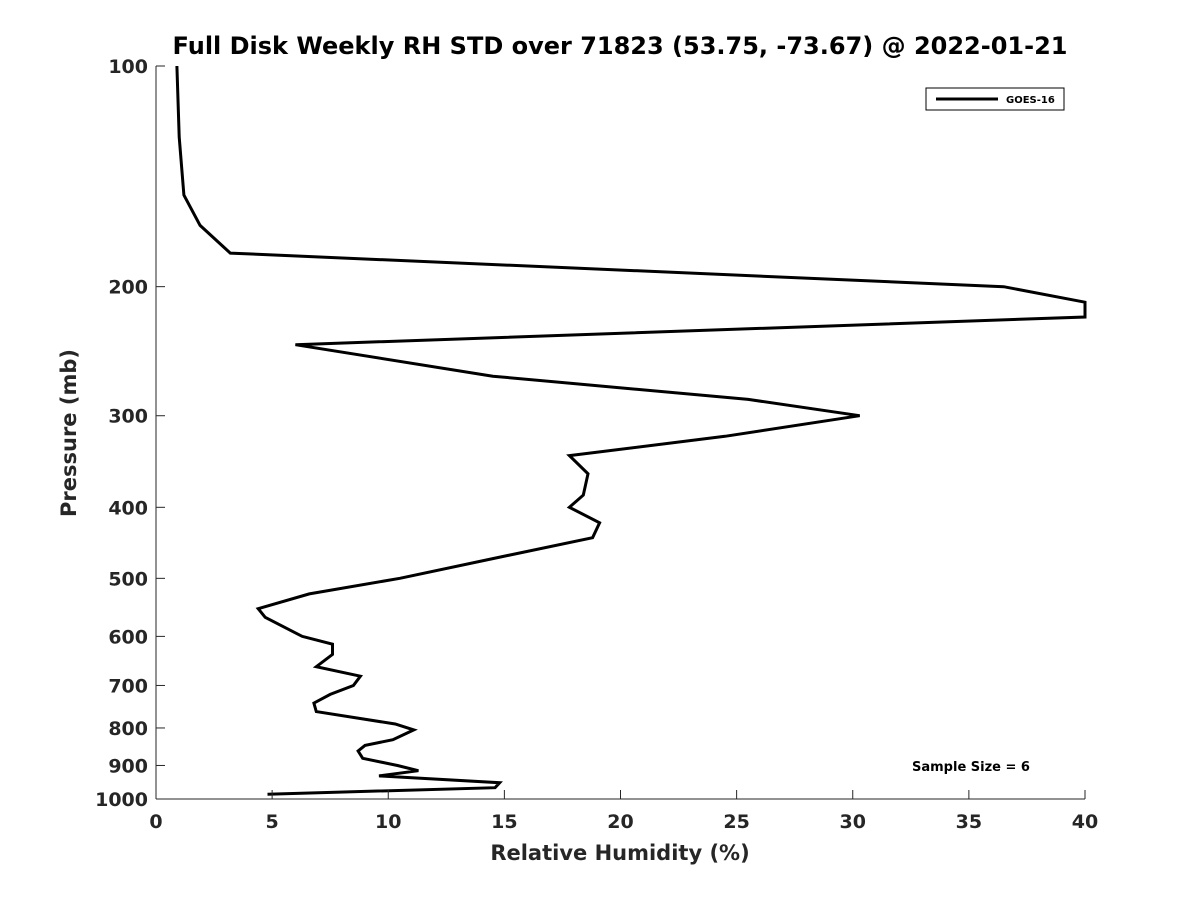 Image resolution: width=1200 pixels, height=900 pixels. What do you see at coordinates (128, 686) in the screenshot?
I see `y-tick-label-700: 700` at bounding box center [128, 686].